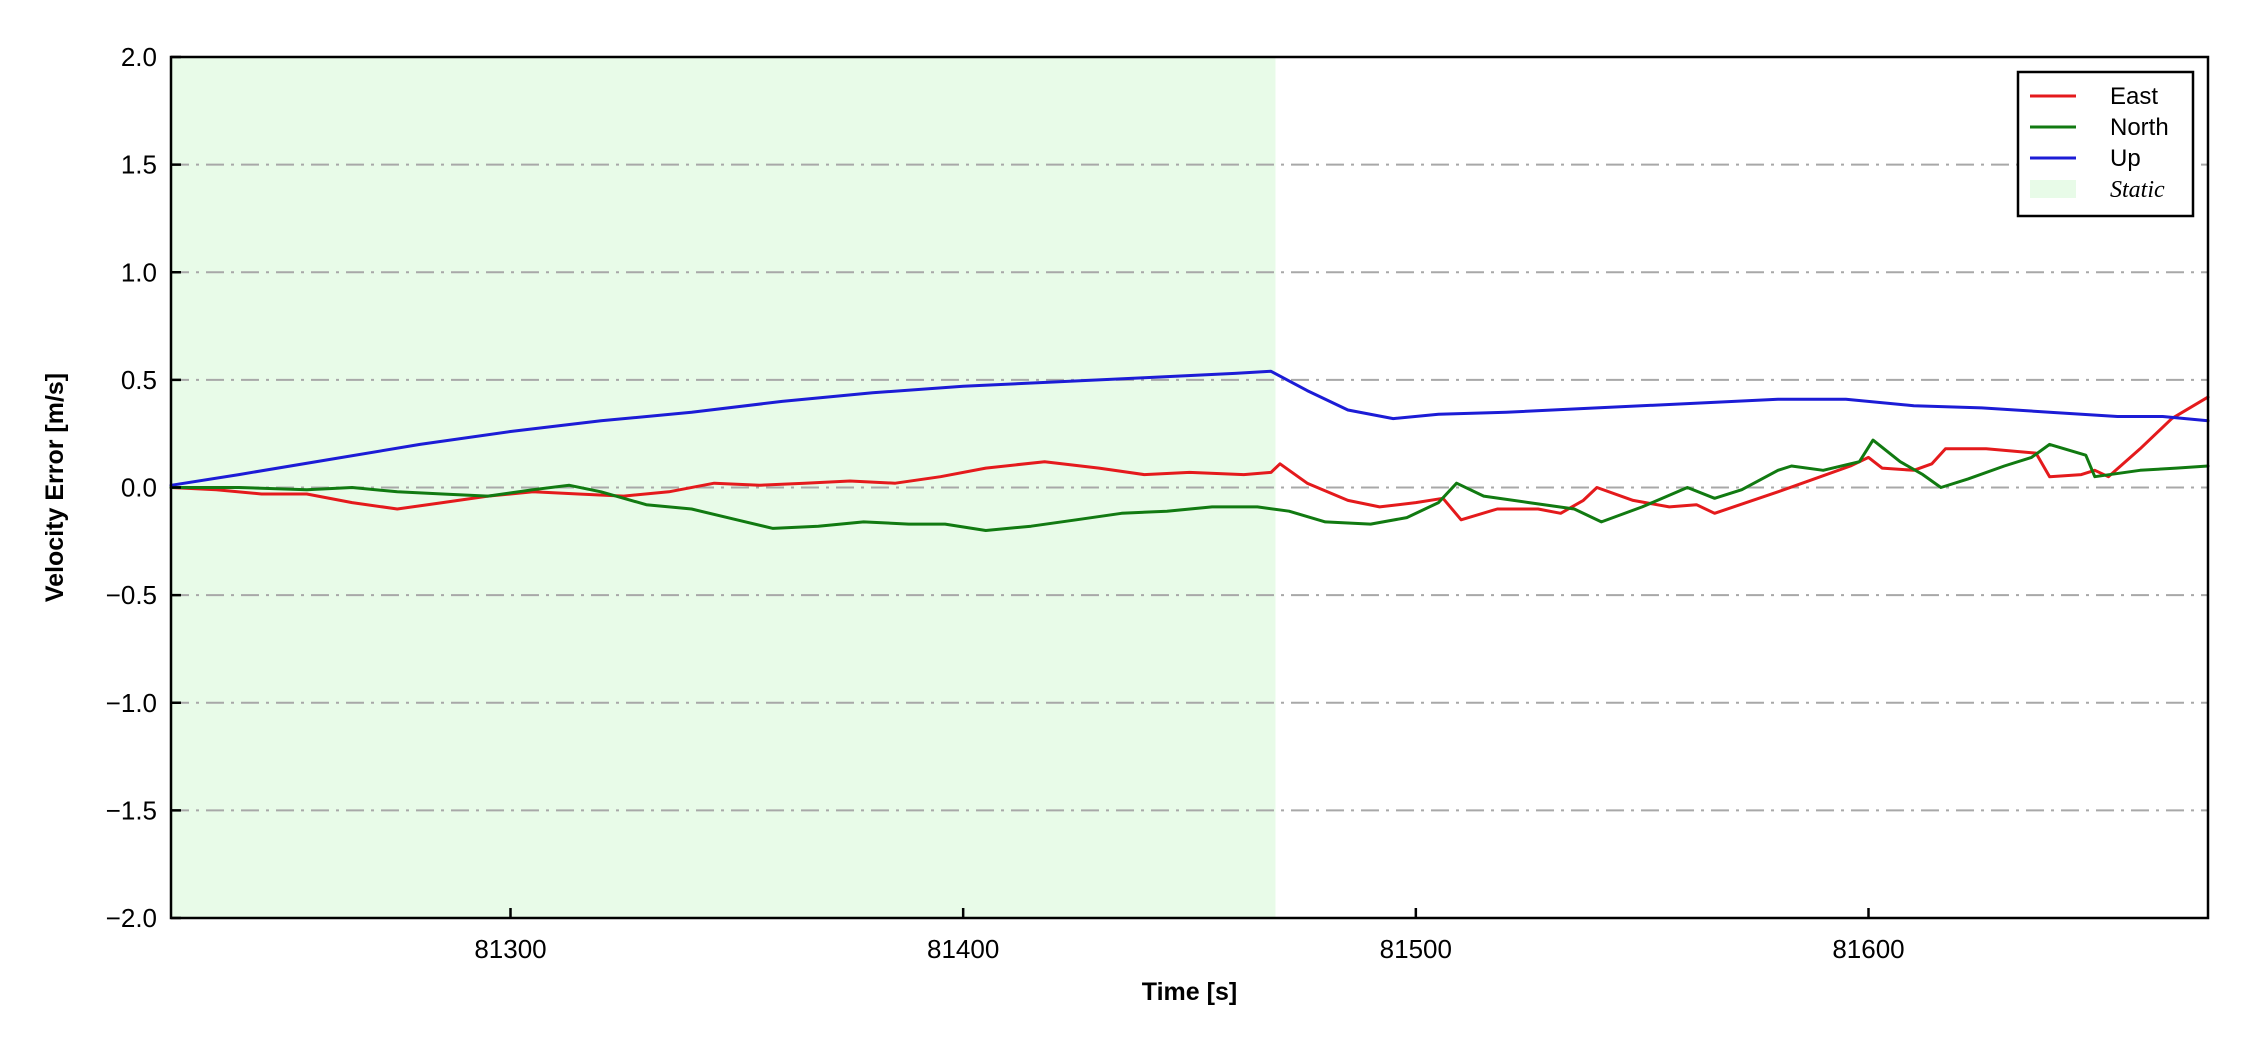 This screenshot has height=1050, width=2250. Describe the element at coordinates (2053, 189) in the screenshot. I see `legend-swatch-static` at that location.